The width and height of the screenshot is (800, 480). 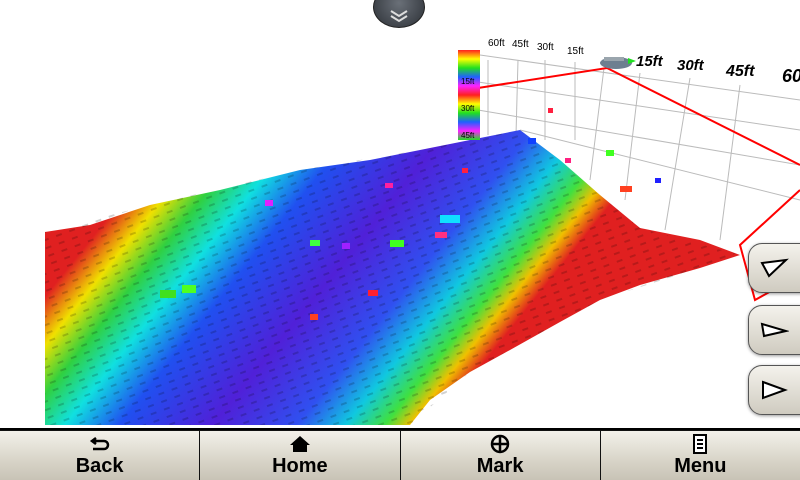 I want to click on view-angle-low-button, so click(x=774, y=390).